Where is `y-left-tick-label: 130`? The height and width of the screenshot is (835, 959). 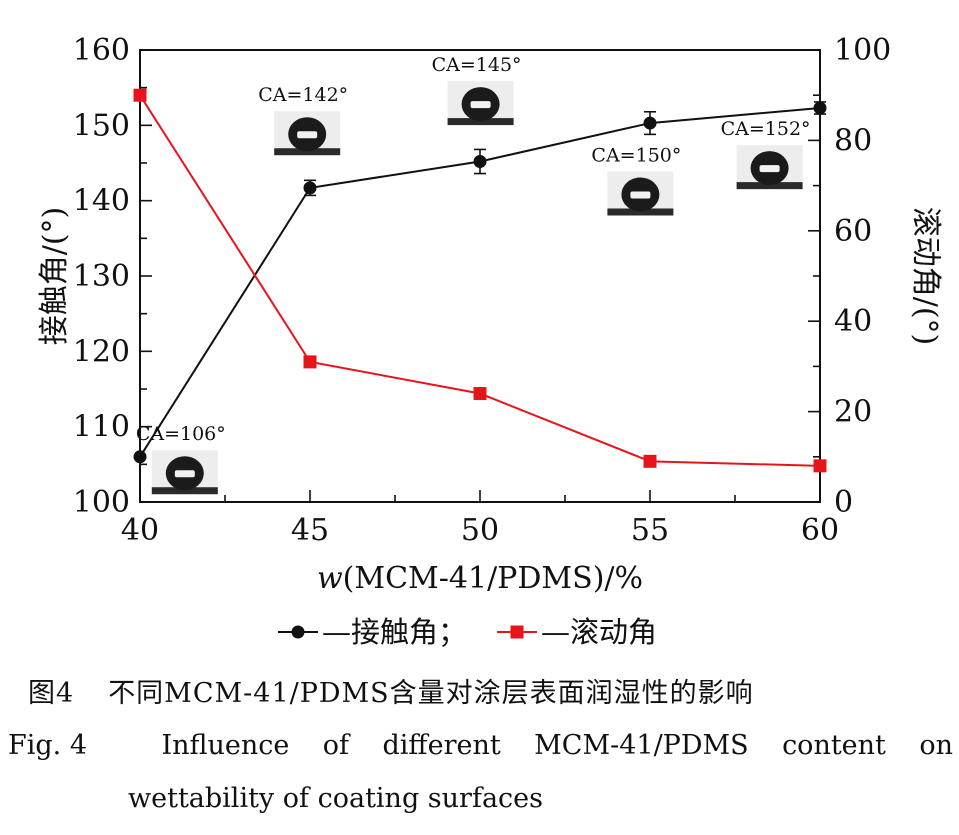 y-left-tick-label: 130 is located at coordinates (101, 276).